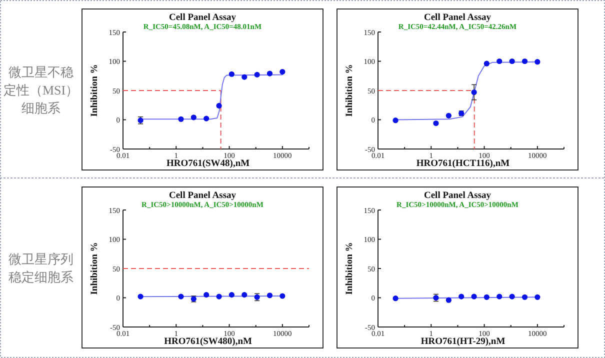  I want to click on x-axis-title: HRO761(SW480),nM, so click(208, 342).